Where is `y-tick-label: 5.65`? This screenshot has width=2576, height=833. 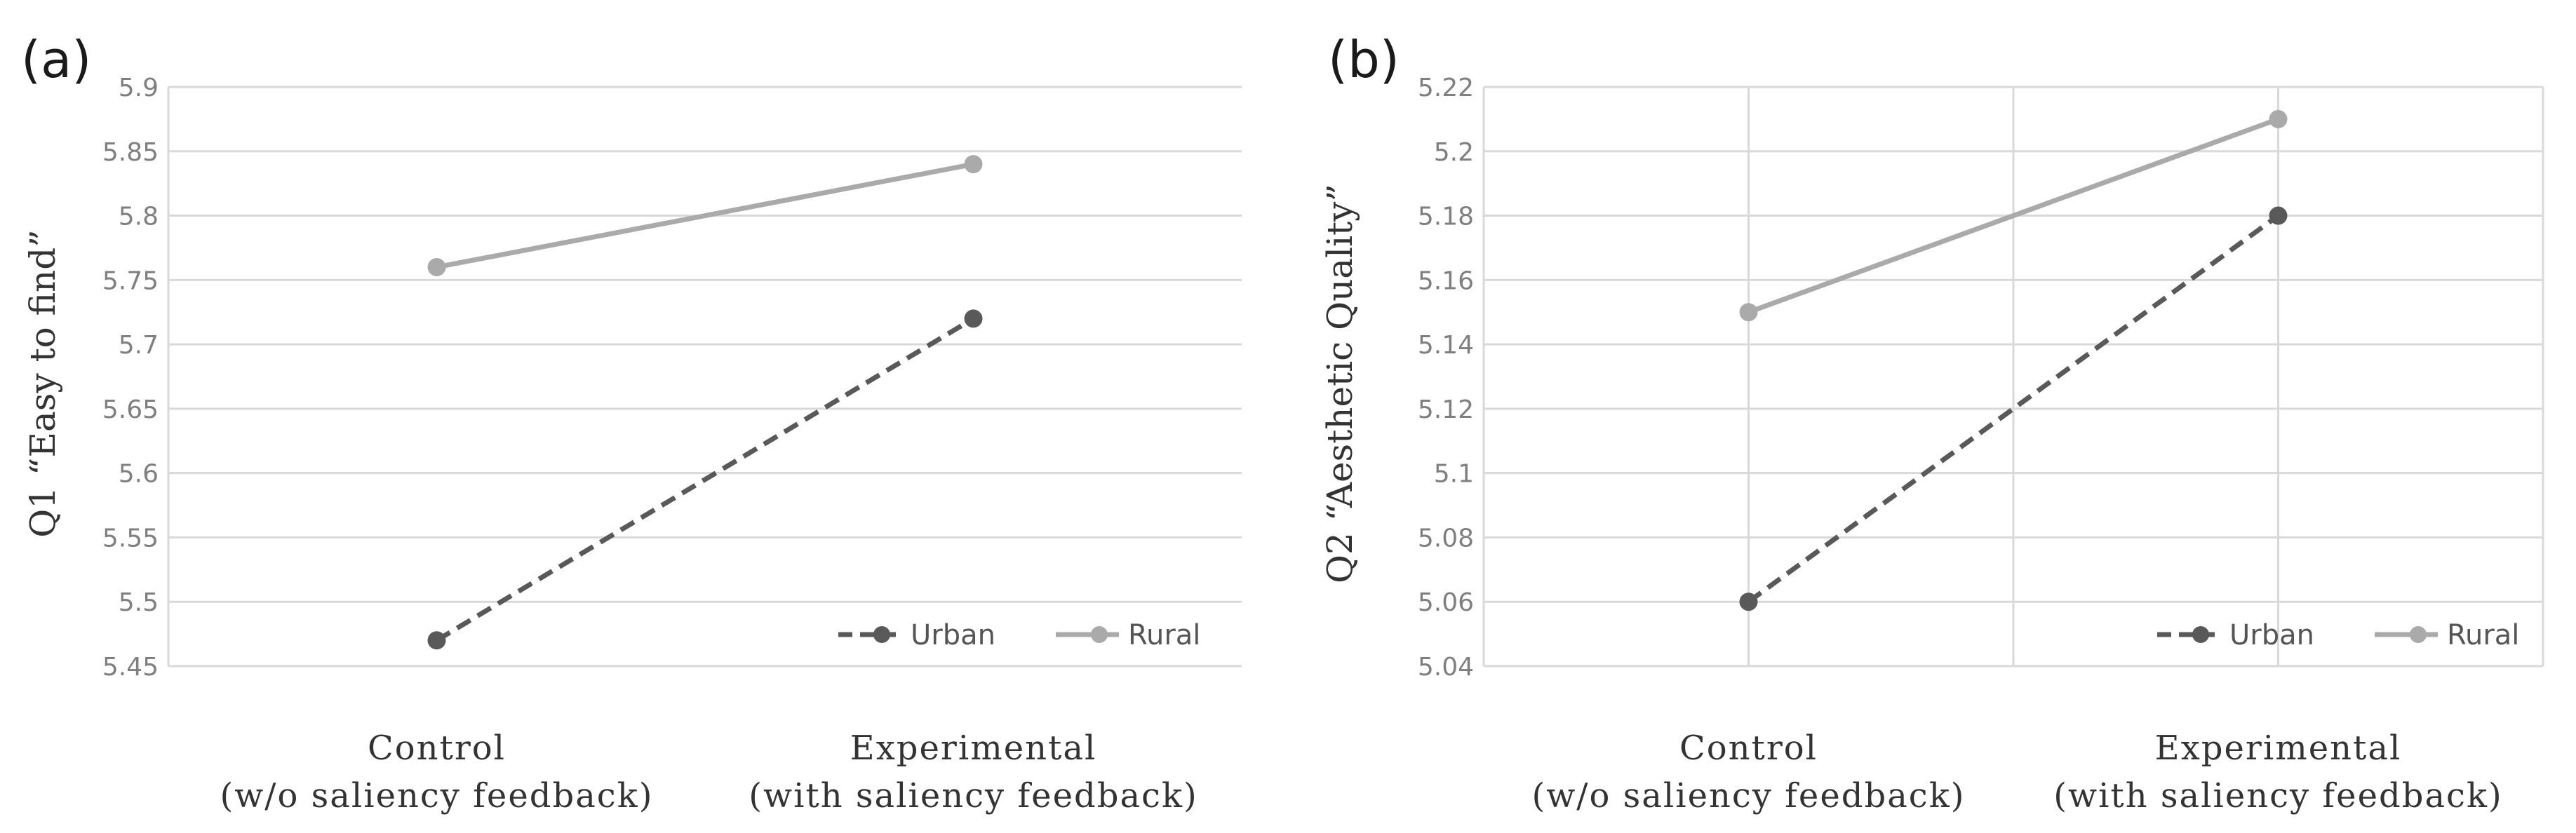
y-tick-label: 5.65 is located at coordinates (130, 409).